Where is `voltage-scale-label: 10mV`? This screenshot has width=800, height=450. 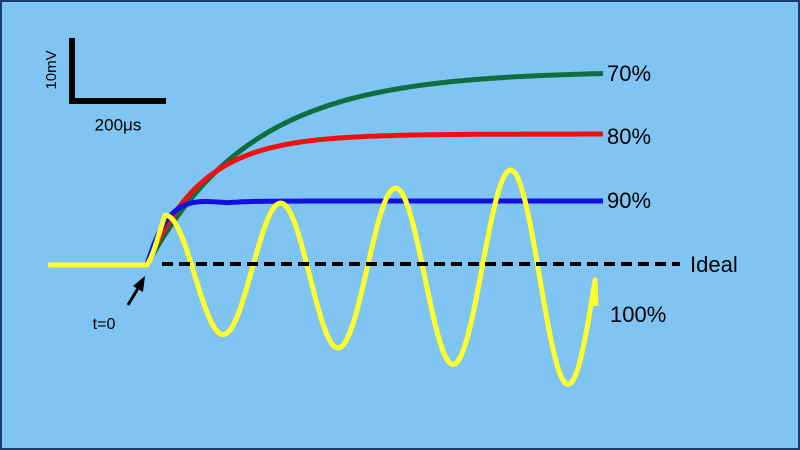 voltage-scale-label: 10mV is located at coordinates (51, 69).